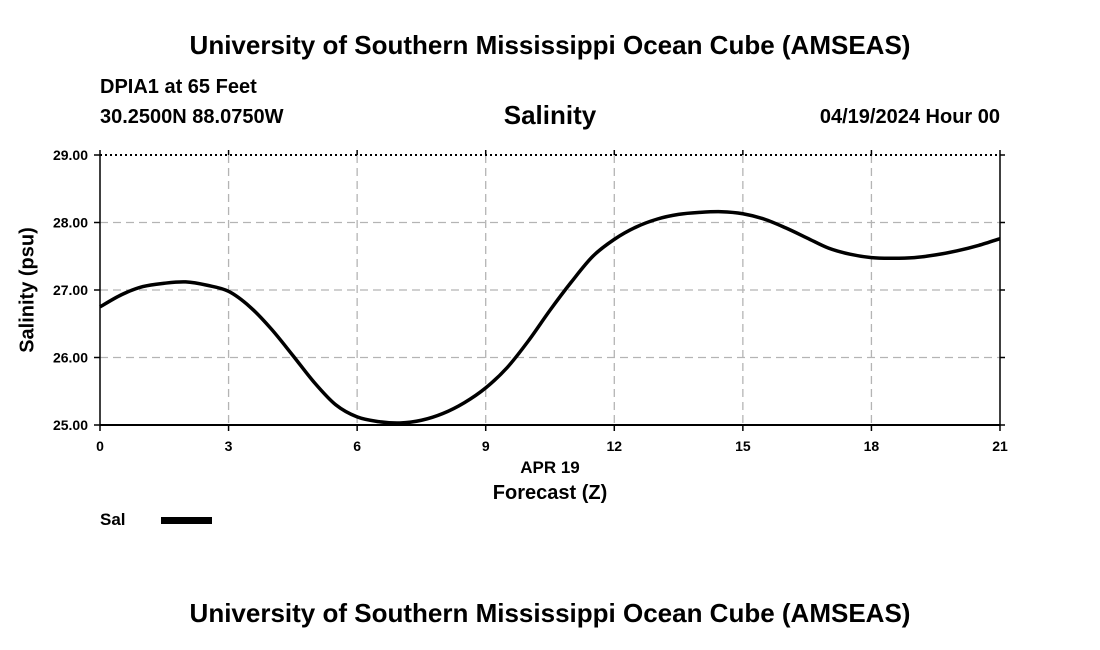 This screenshot has height=650, width=1100. I want to click on y-tick-label: 28.00, so click(70, 223).